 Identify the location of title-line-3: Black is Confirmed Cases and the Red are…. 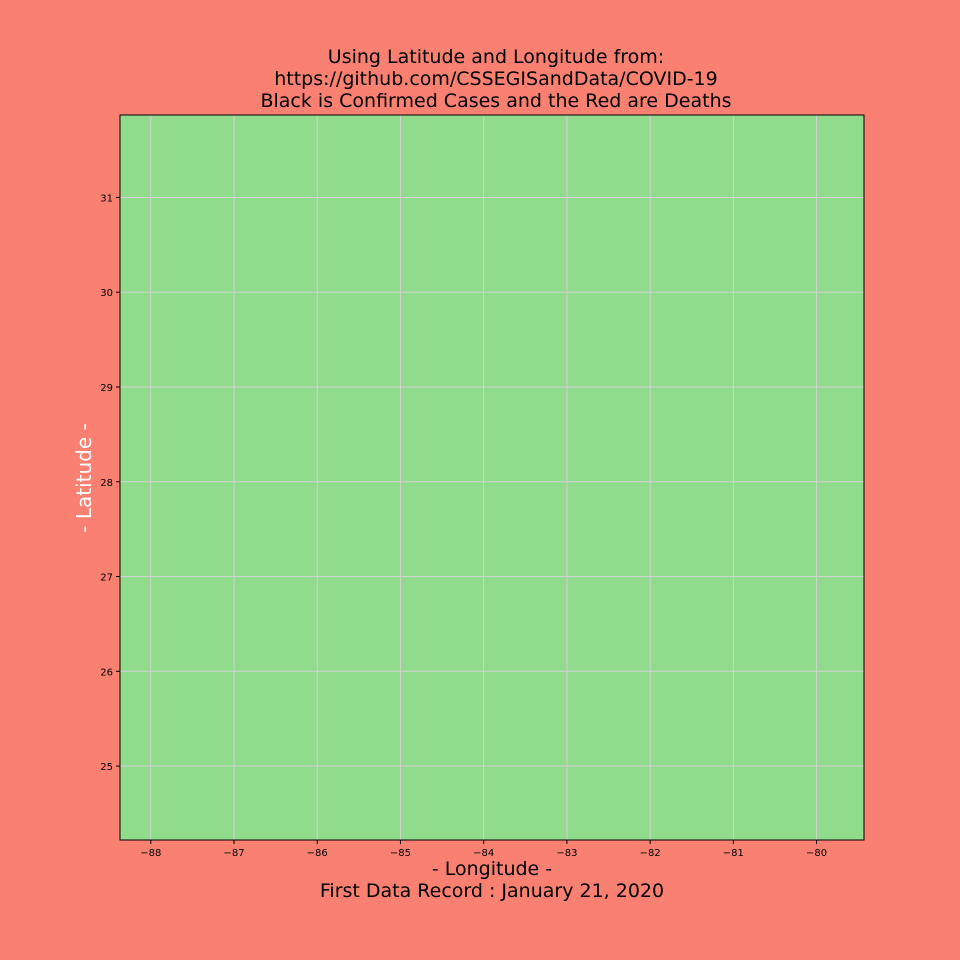
(496, 101).